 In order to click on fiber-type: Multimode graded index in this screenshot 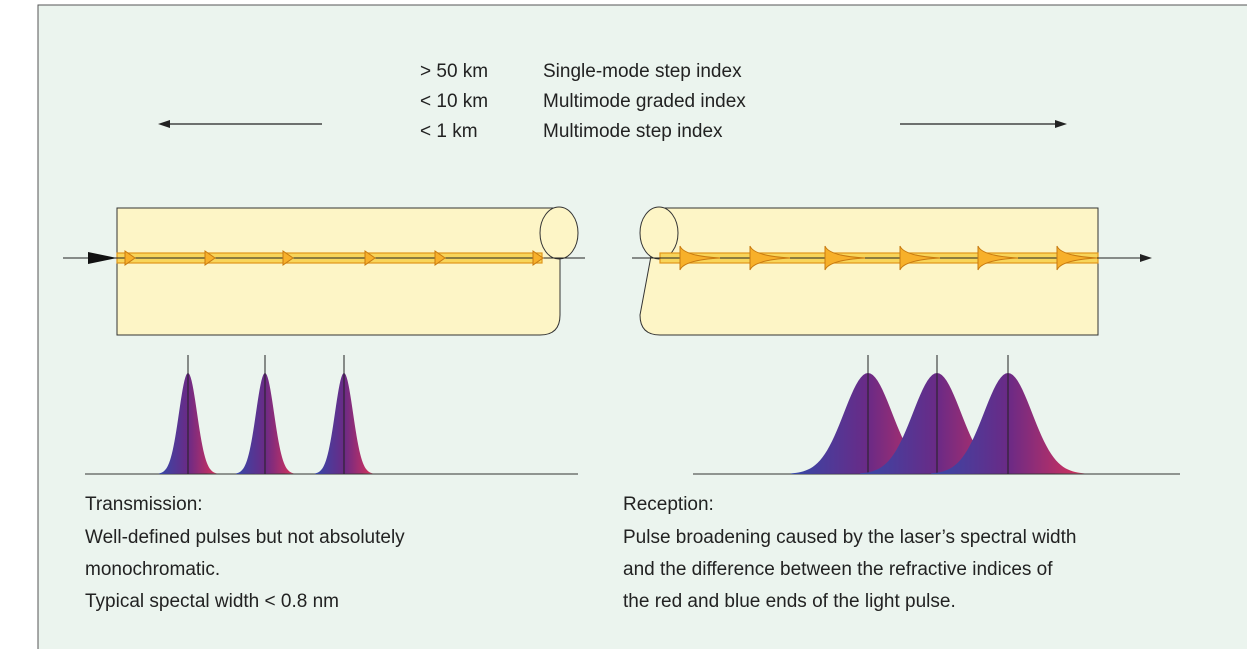, I will do `click(644, 101)`.